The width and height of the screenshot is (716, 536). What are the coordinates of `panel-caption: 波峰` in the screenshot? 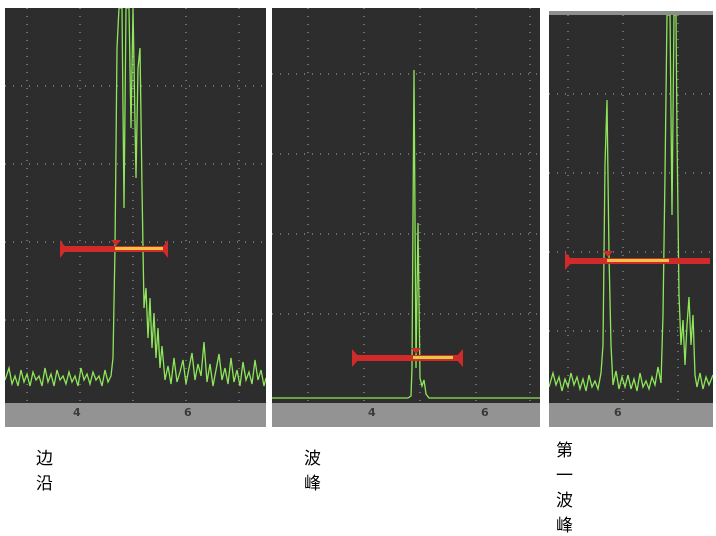 It's located at (312, 471).